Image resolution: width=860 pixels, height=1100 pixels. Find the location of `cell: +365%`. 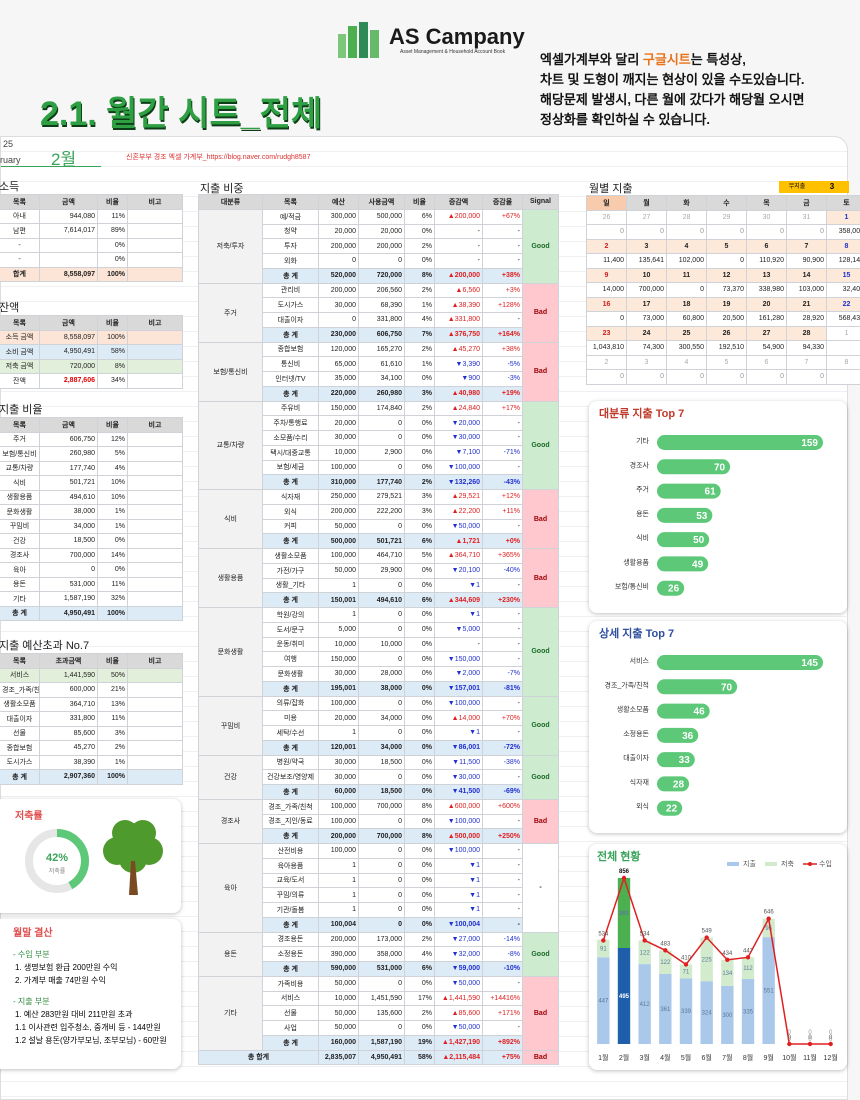

cell: +365% is located at coordinates (502, 556).